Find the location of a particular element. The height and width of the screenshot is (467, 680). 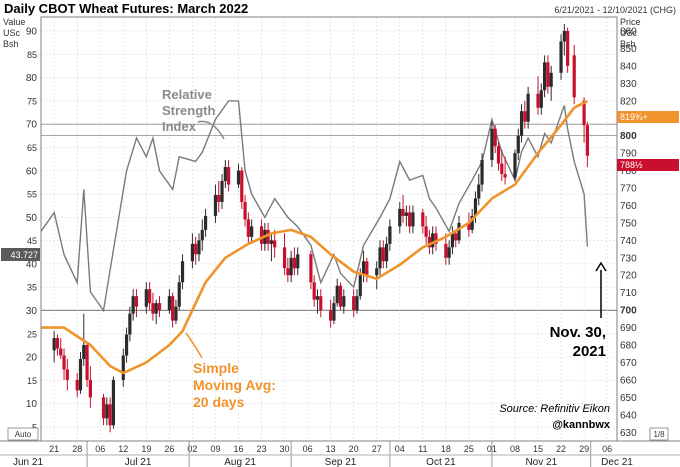

right-axis-label-line: USc is located at coordinates (629, 33).